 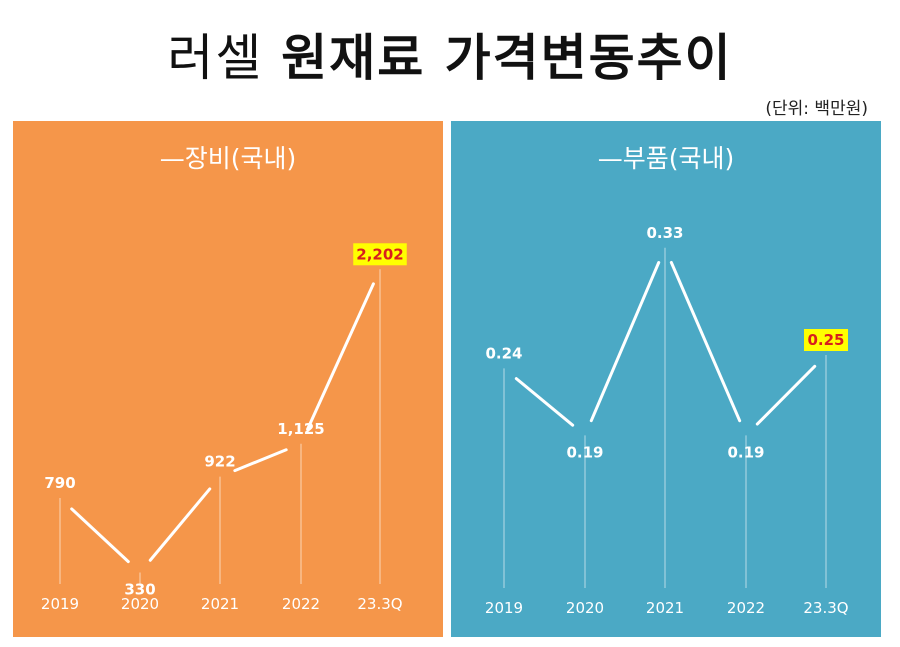 I want to click on title-light: 러셀, so click(x=215, y=58).